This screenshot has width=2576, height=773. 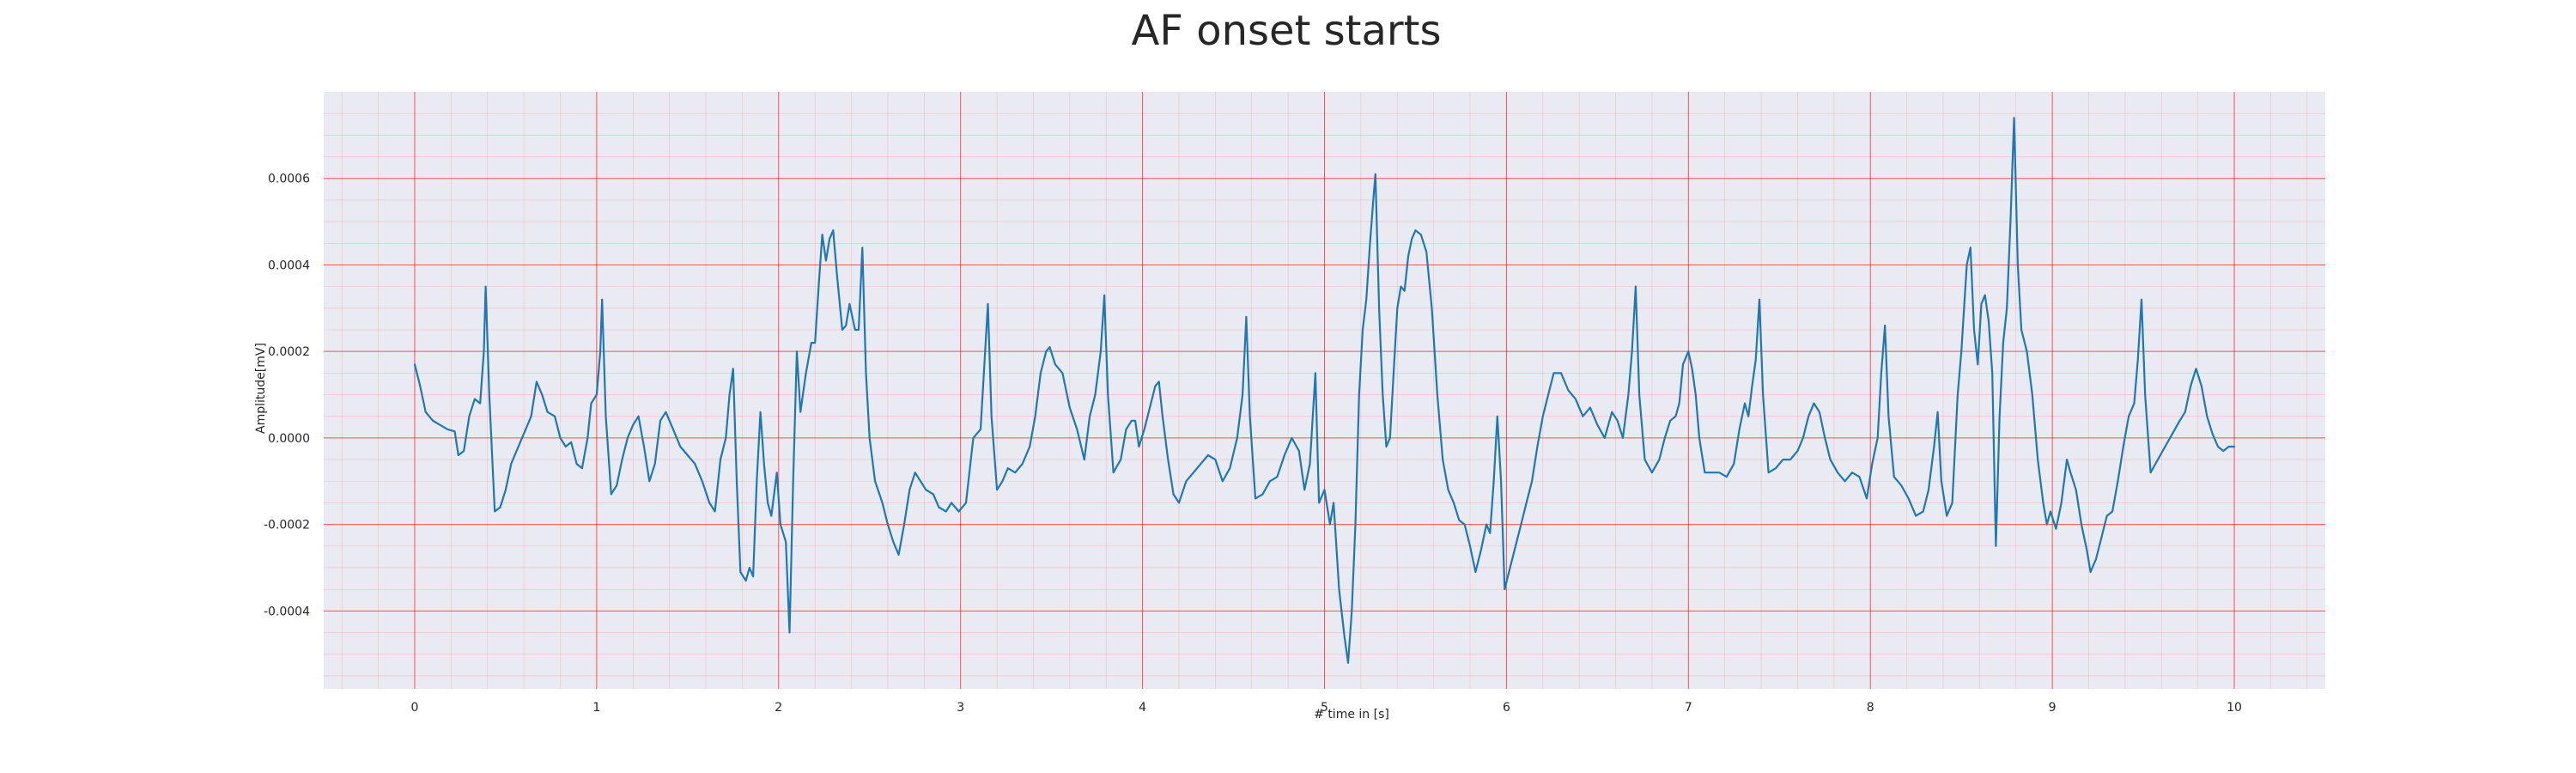 I want to click on y-tick-label: 0.0006, so click(x=289, y=179).